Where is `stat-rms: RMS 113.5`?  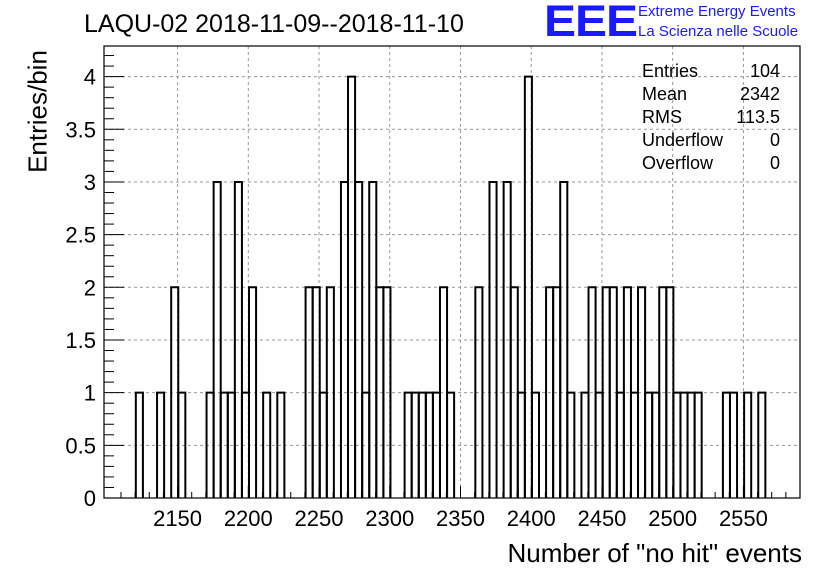 stat-rms: RMS 113.5 is located at coordinates (711, 117).